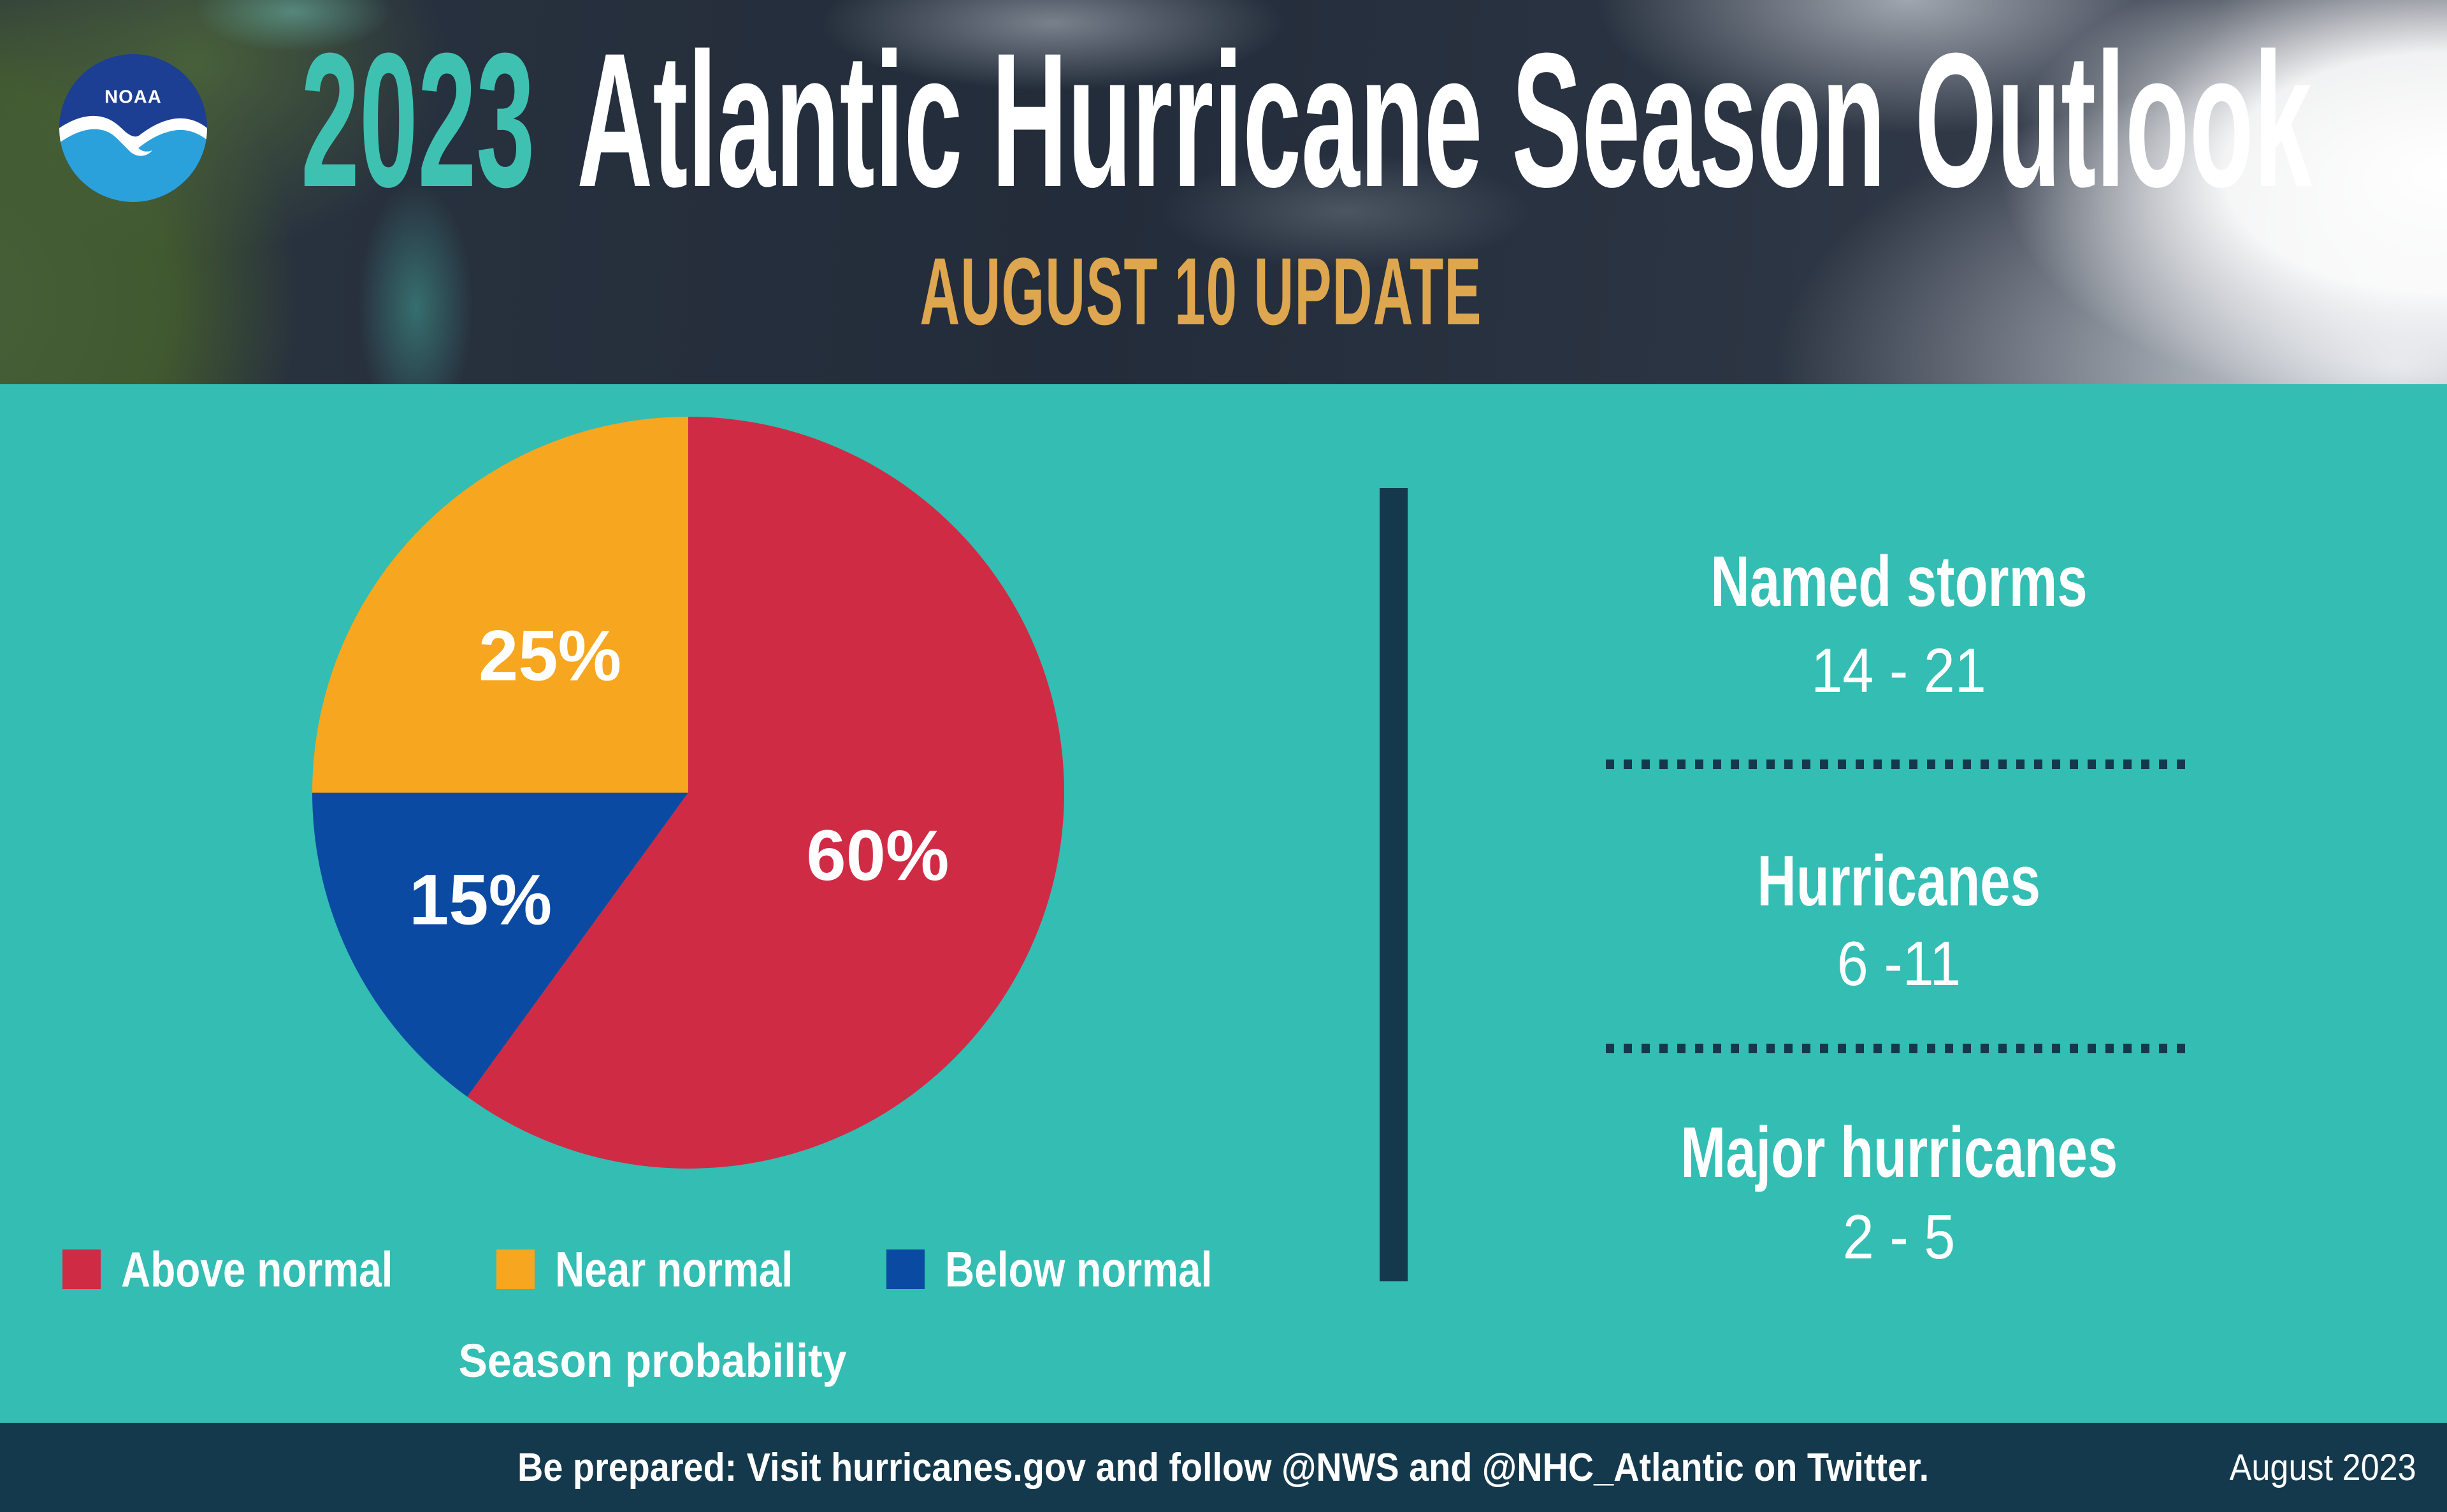 Image resolution: width=2447 pixels, height=1512 pixels. What do you see at coordinates (765, 793) in the screenshot?
I see `pie-slice-above-normal` at bounding box center [765, 793].